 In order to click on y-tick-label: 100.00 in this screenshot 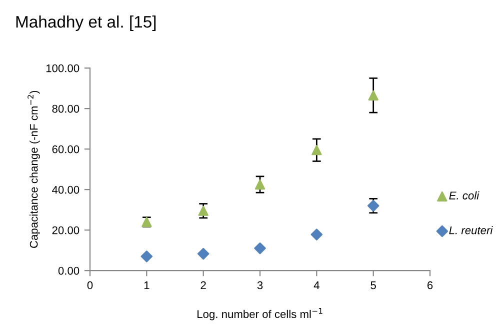, I will do `click(63, 68)`.